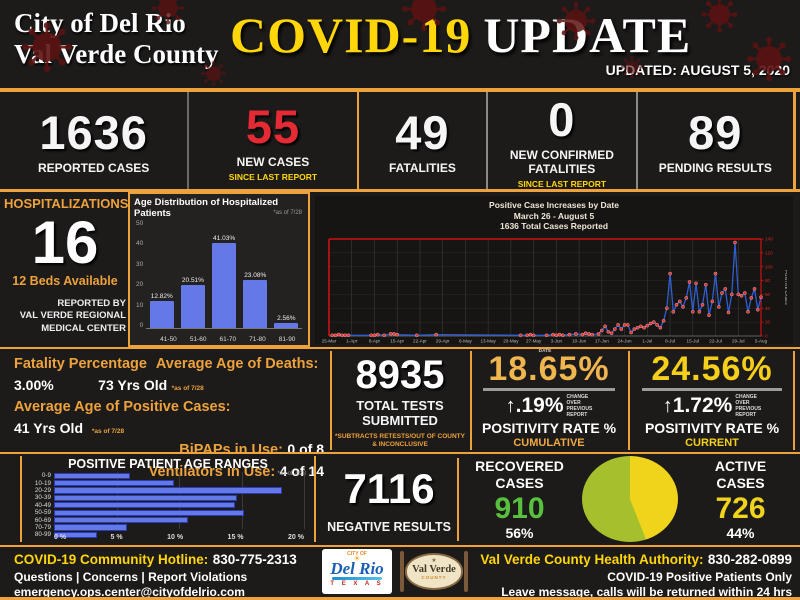 This screenshot has height=600, width=800. What do you see at coordinates (133, 384) in the screenshot?
I see `avg-death-value: 73 Yrs Old` at bounding box center [133, 384].